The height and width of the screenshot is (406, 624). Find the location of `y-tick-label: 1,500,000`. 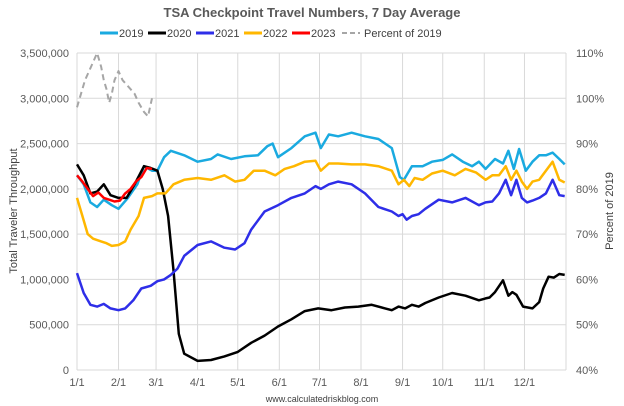

y-tick-label: 1,500,000 is located at coordinates (44, 235).